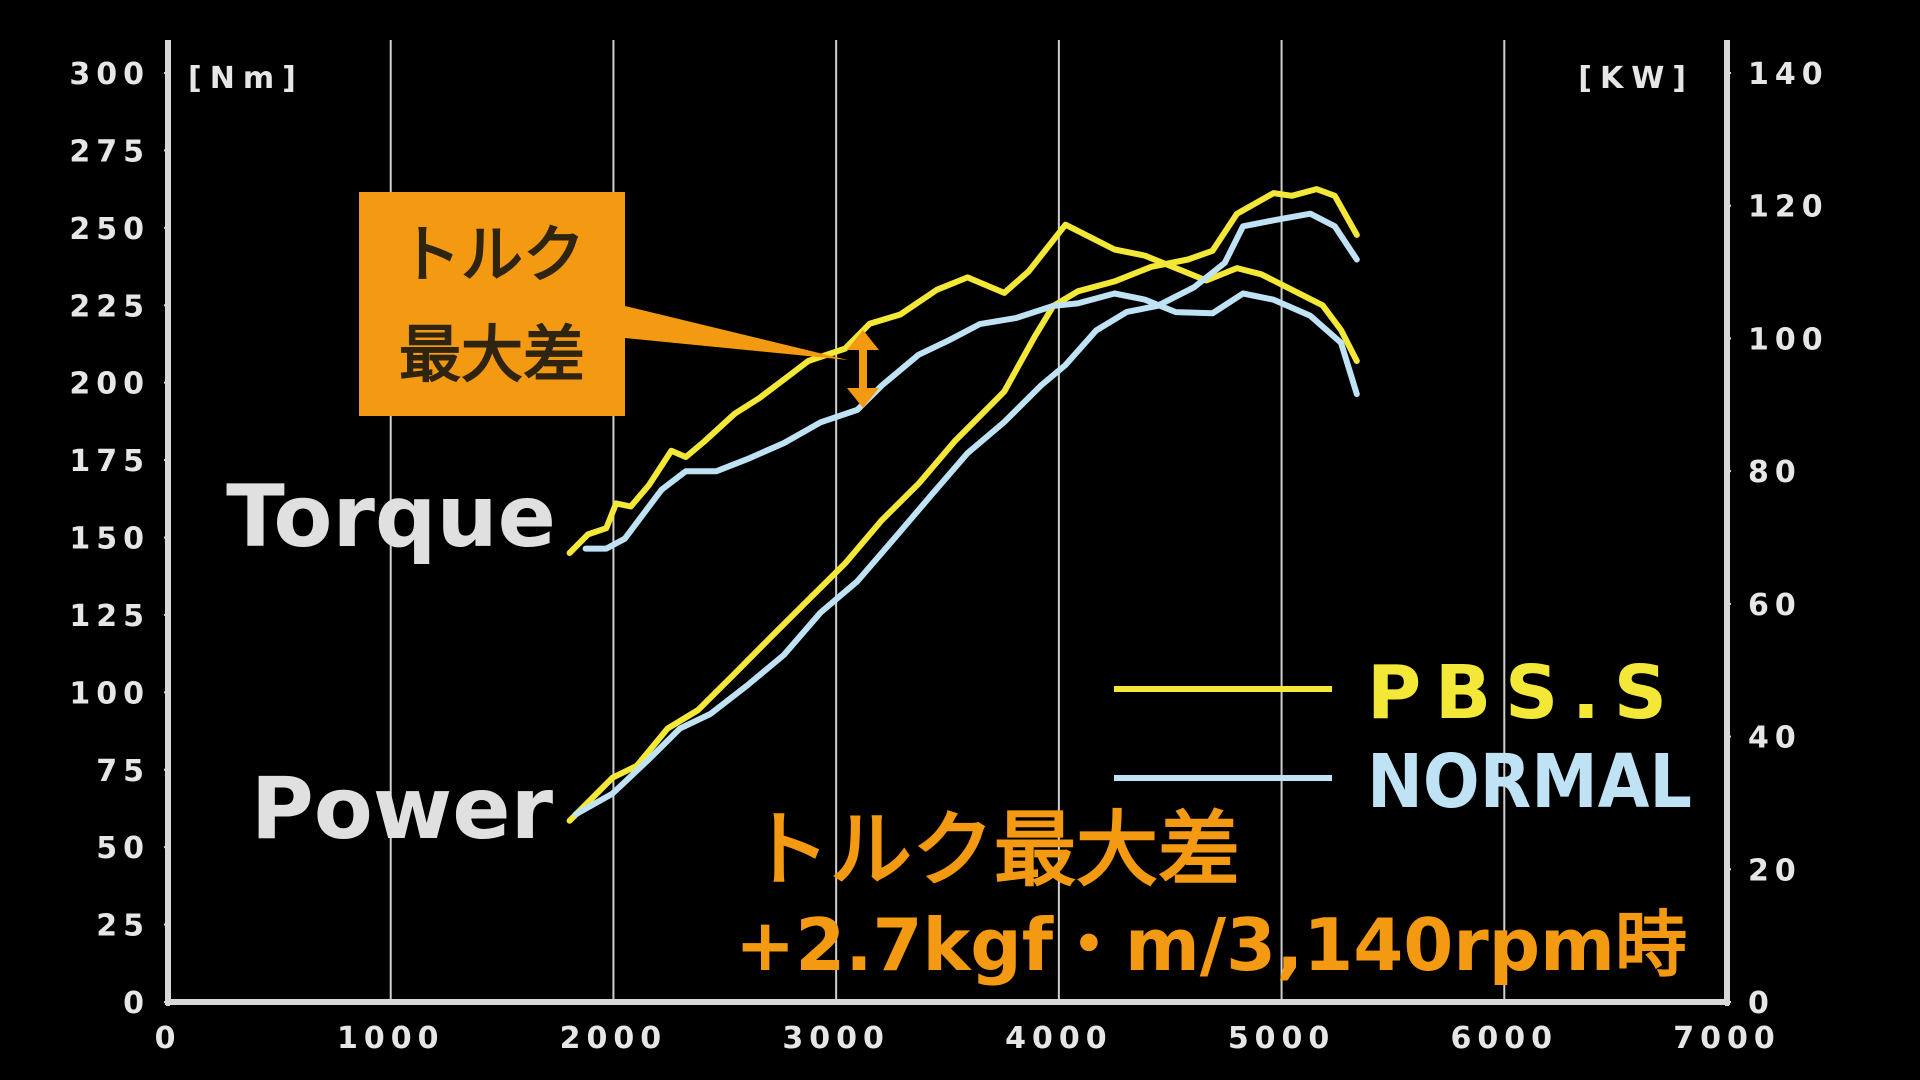 The height and width of the screenshot is (1080, 1920). Describe the element at coordinates (492, 254) in the screenshot. I see `callout-line: トルク` at that location.